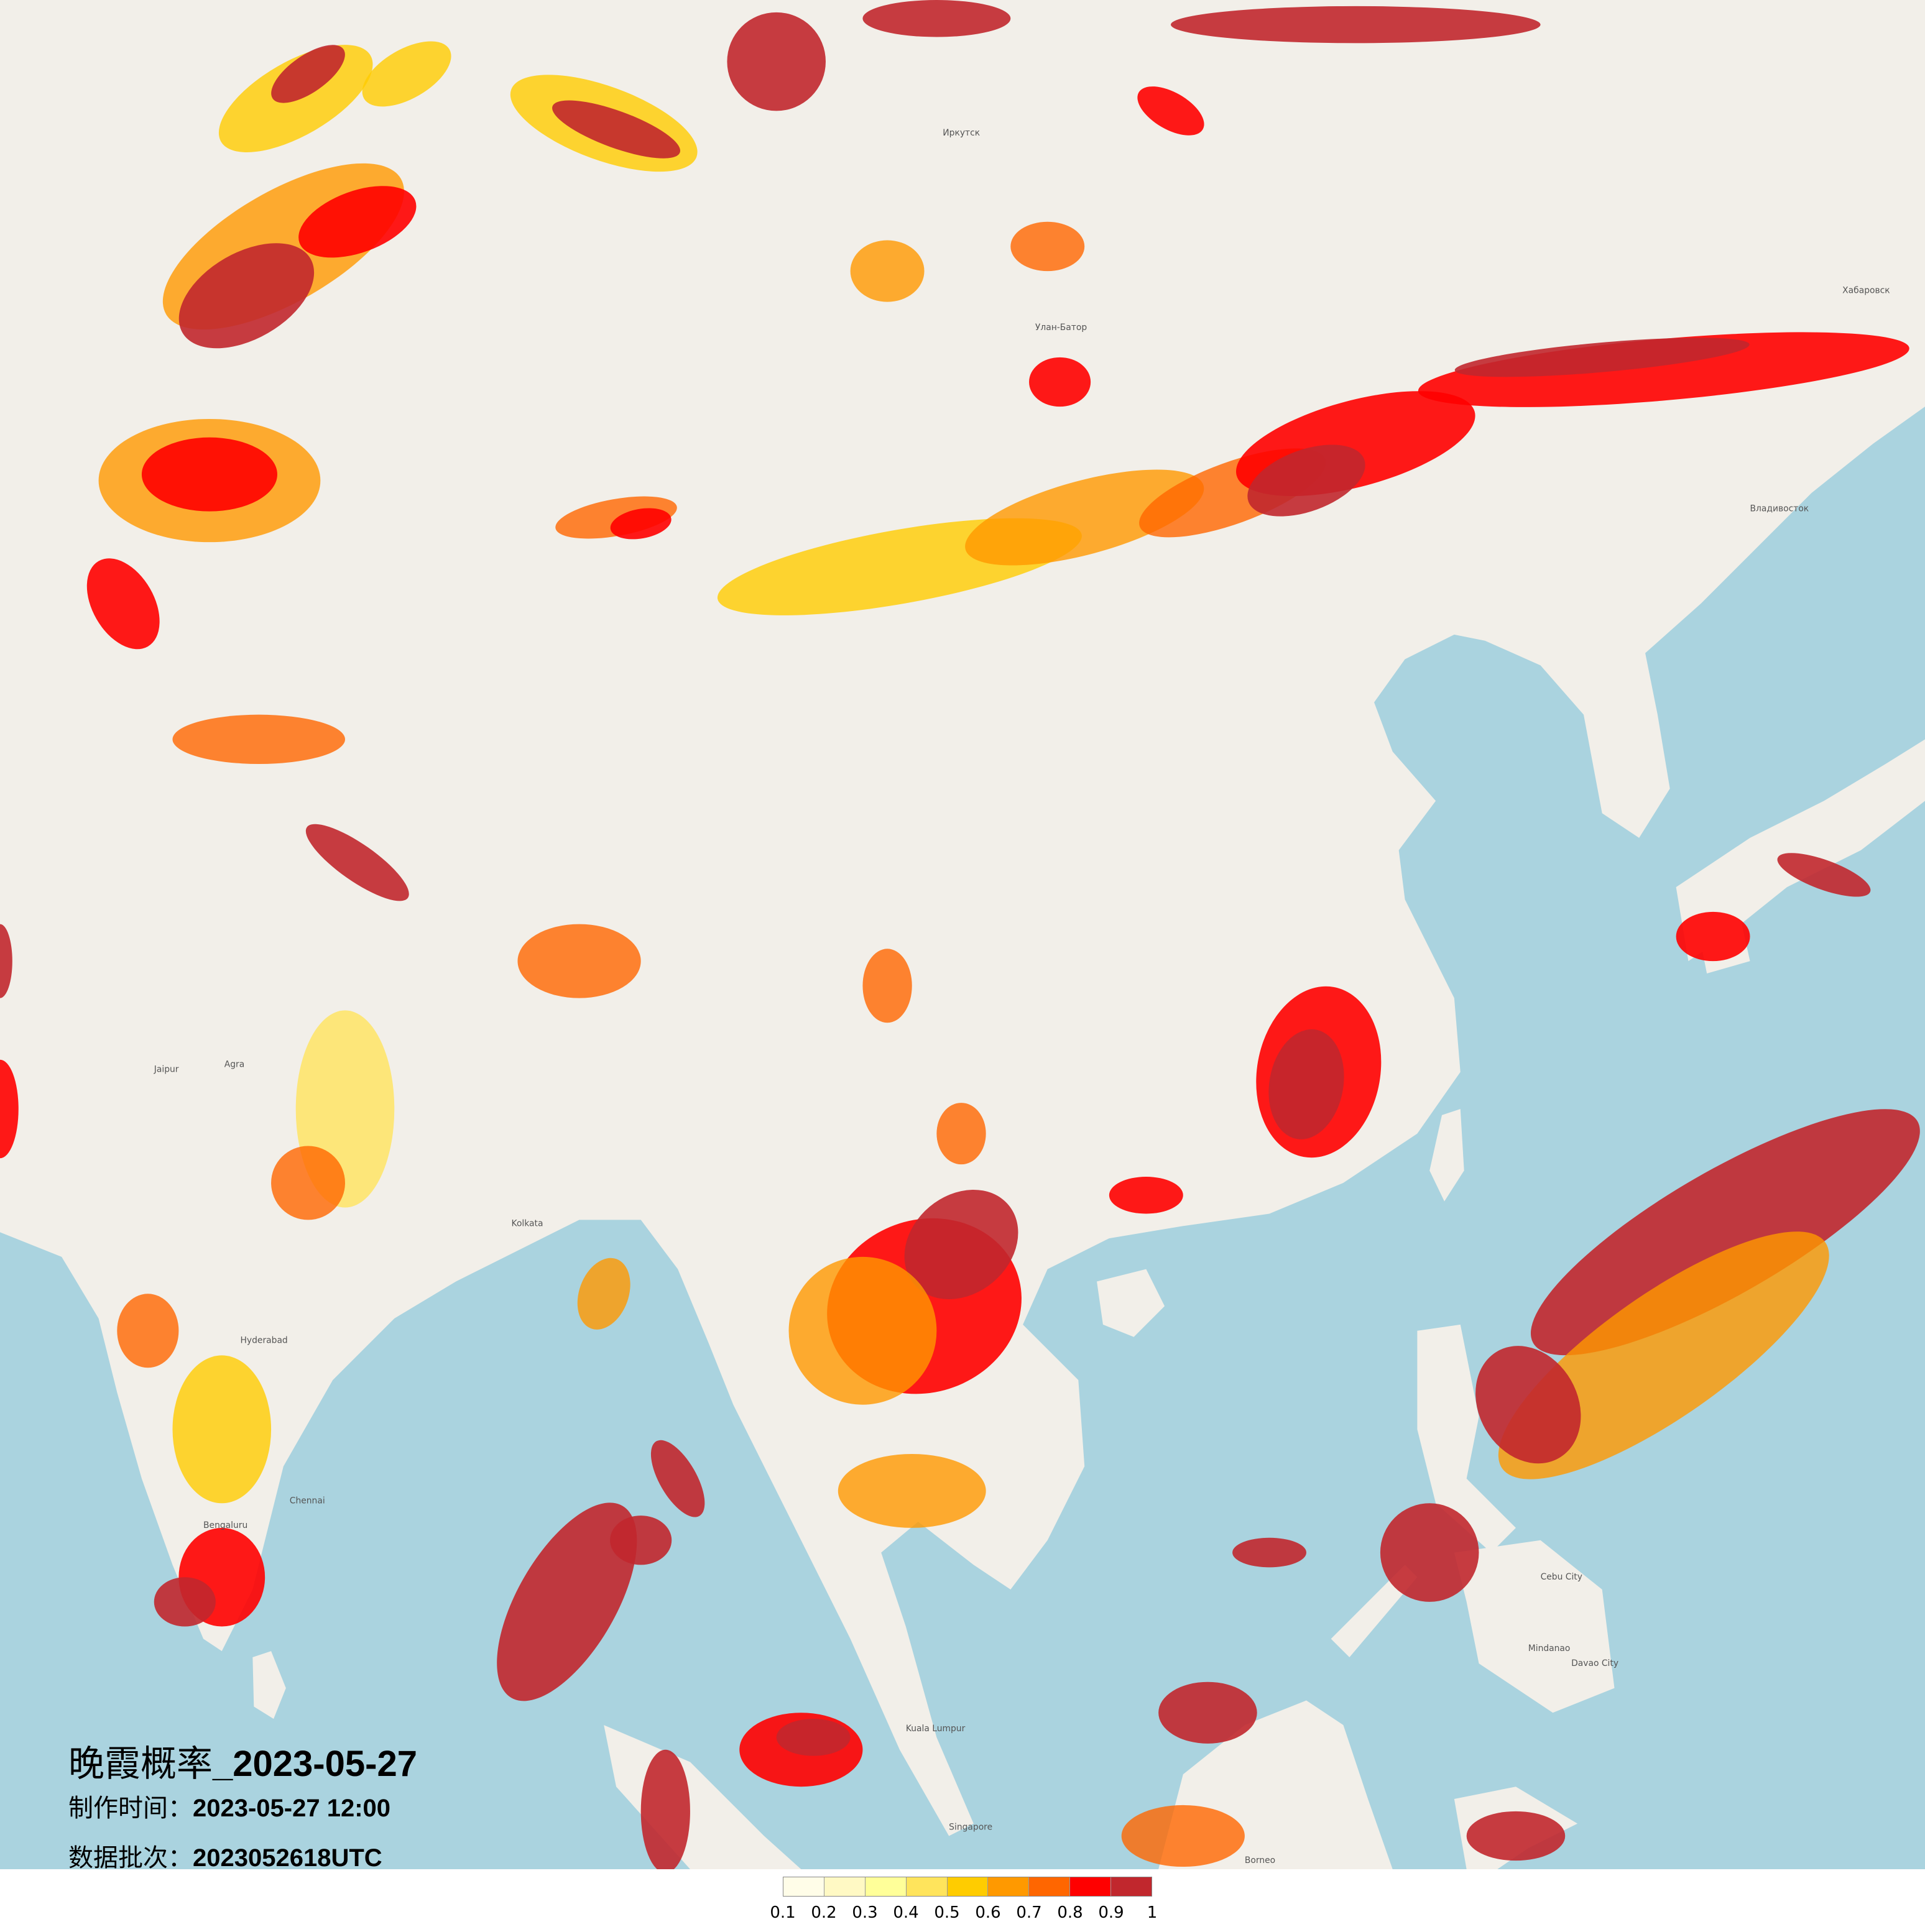  What do you see at coordinates (1029, 1912) in the screenshot?
I see `legend-label: 0.7` at bounding box center [1029, 1912].